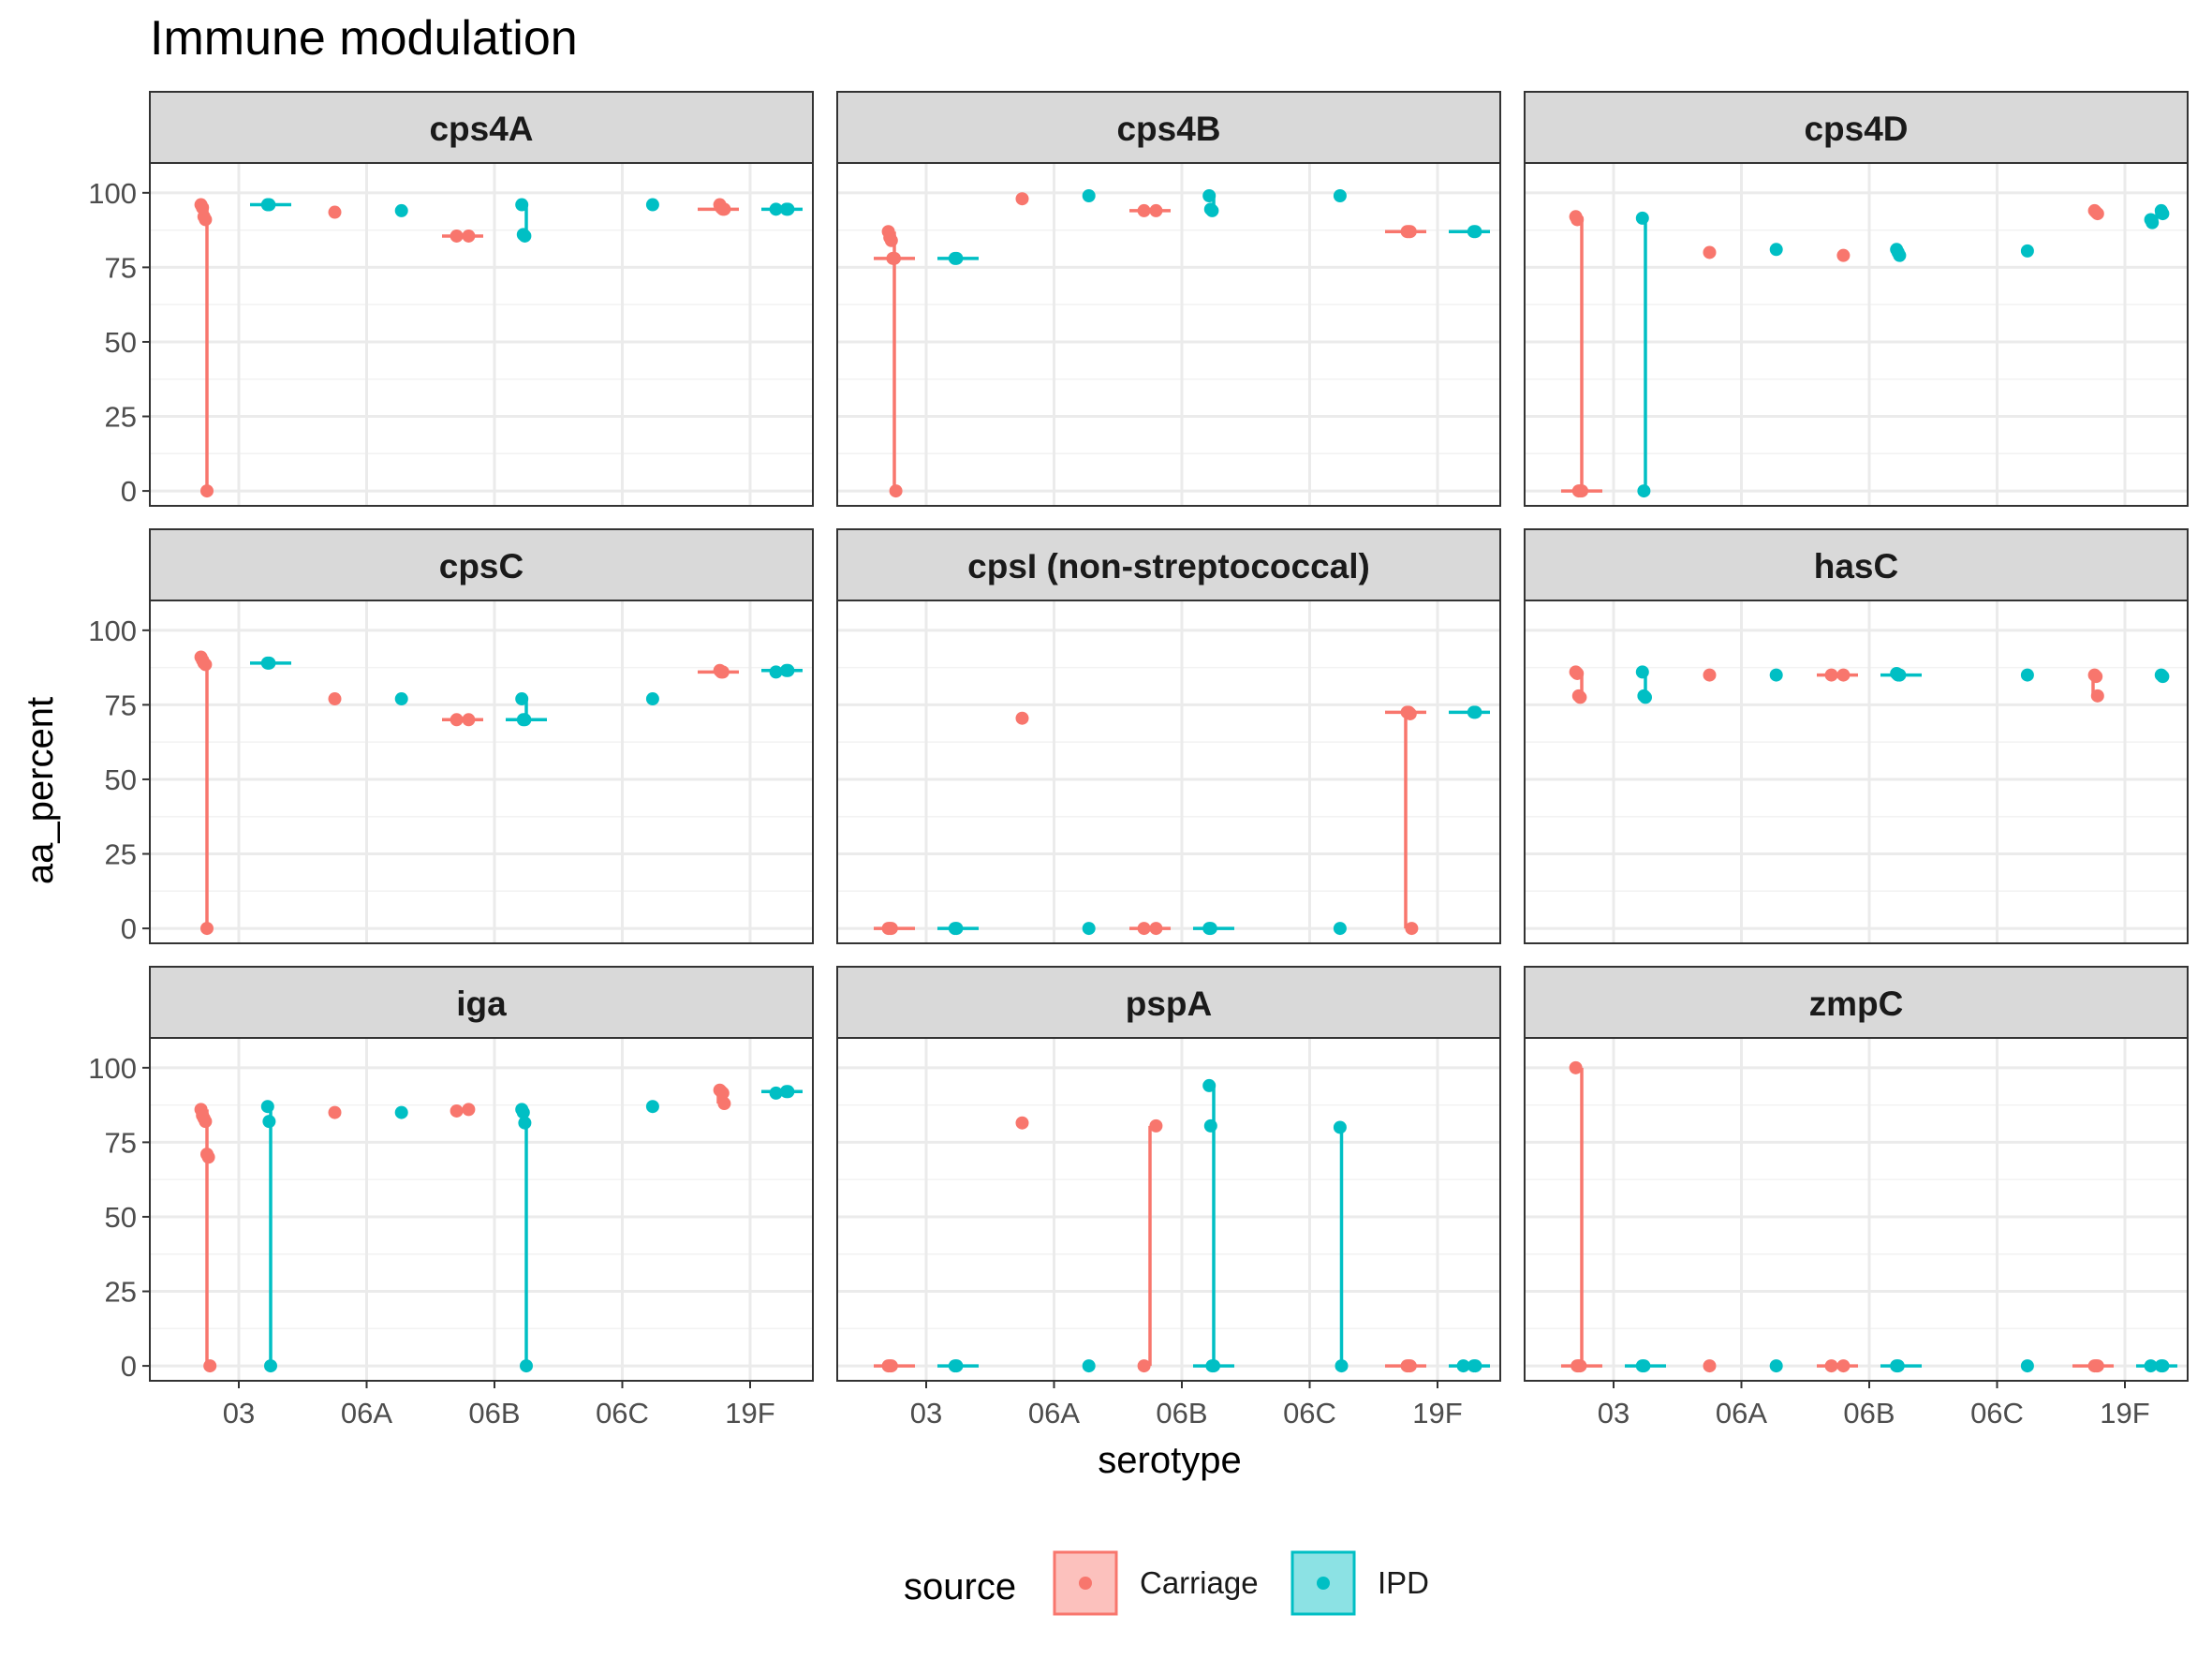 Image resolution: width=2212 pixels, height=1659 pixels. What do you see at coordinates (364, 38) in the screenshot?
I see `chart-title: Immune modulation` at bounding box center [364, 38].